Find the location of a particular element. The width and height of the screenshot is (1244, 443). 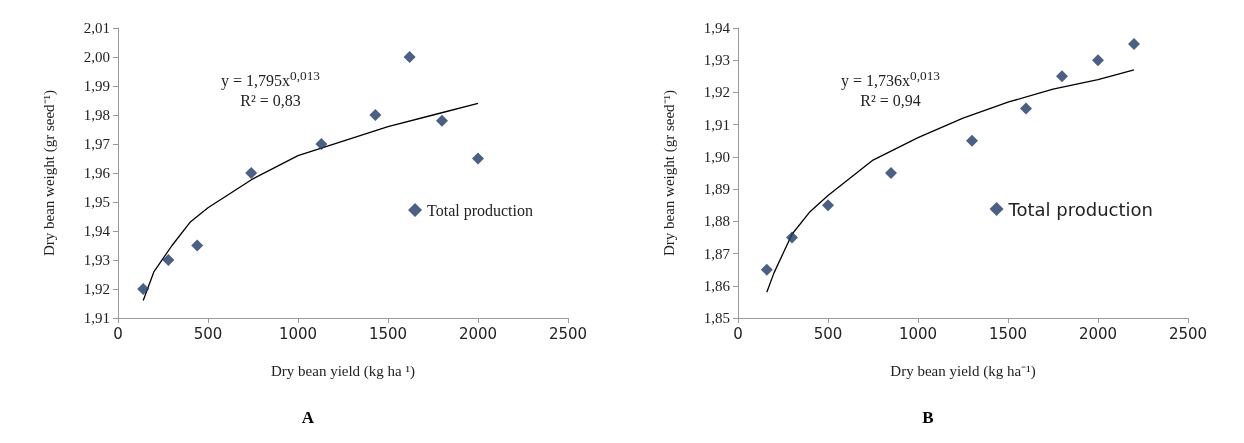

y-tick-label: 1,95 is located at coordinates (96, 202).